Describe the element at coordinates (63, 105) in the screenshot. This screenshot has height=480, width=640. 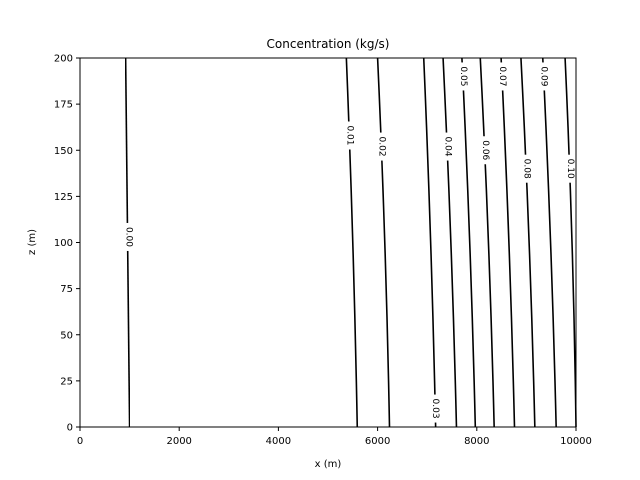
I see `y-tick-label: 175` at that location.